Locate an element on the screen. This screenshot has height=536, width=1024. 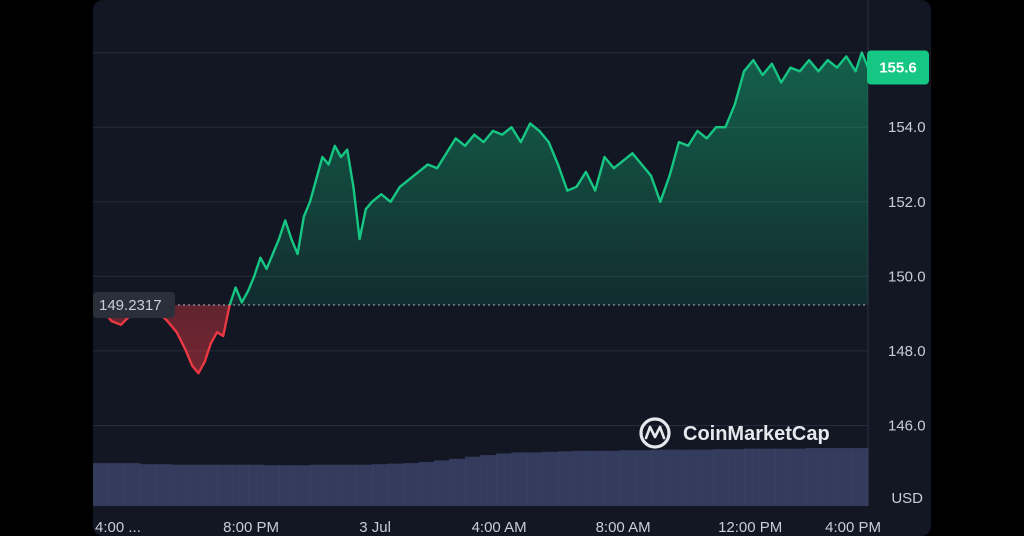
y-tick-label: 152.0 is located at coordinates (907, 202).